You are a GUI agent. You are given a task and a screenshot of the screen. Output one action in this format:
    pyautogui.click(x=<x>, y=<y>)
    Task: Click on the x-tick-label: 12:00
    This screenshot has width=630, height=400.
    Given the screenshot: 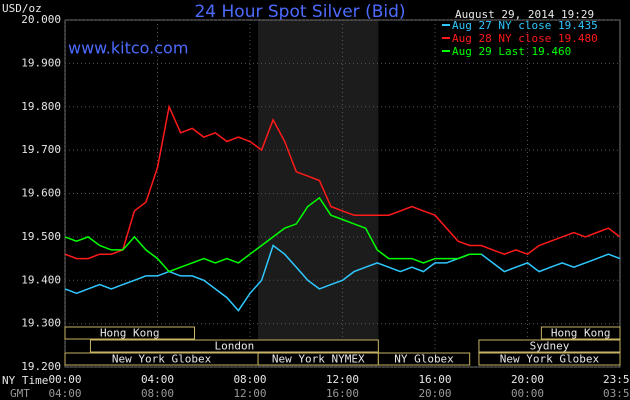 What is the action you would take?
    pyautogui.click(x=342, y=379)
    